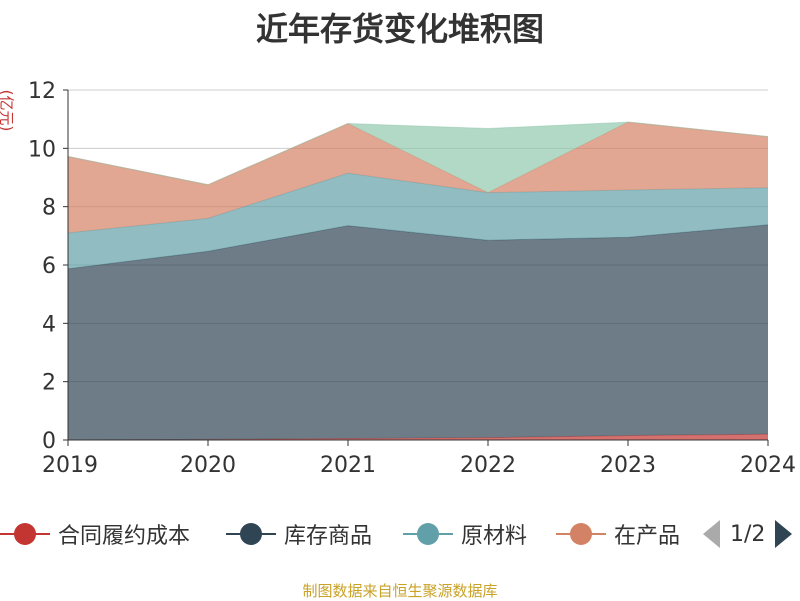 Image resolution: width=800 pixels, height=601 pixels. I want to click on legend-item-work-in-progress: 在产品, so click(619, 534).